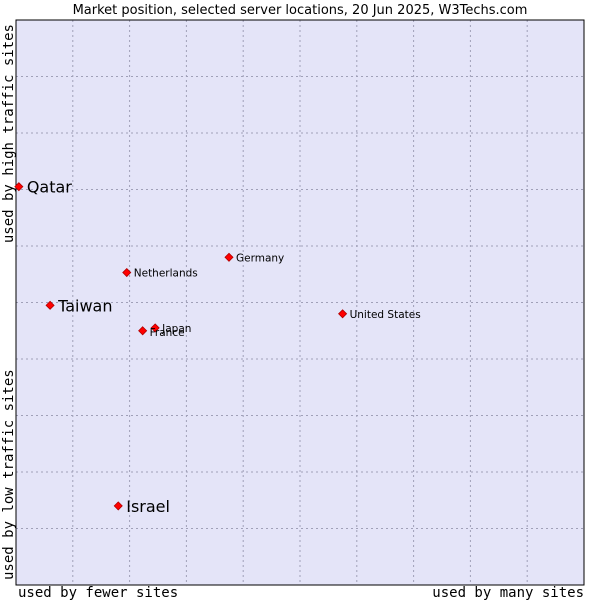 Image resolution: width=600 pixels, height=600 pixels. I want to click on point-marker-france, so click(143, 331).